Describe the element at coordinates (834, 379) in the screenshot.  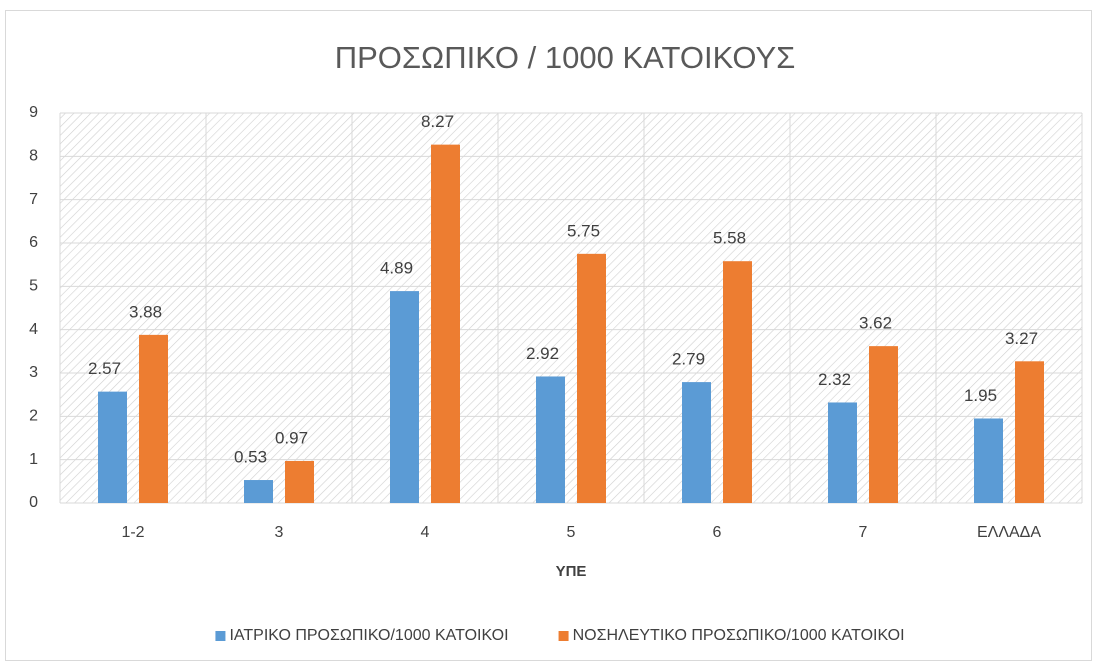
I see `data-label: 2.32` at that location.